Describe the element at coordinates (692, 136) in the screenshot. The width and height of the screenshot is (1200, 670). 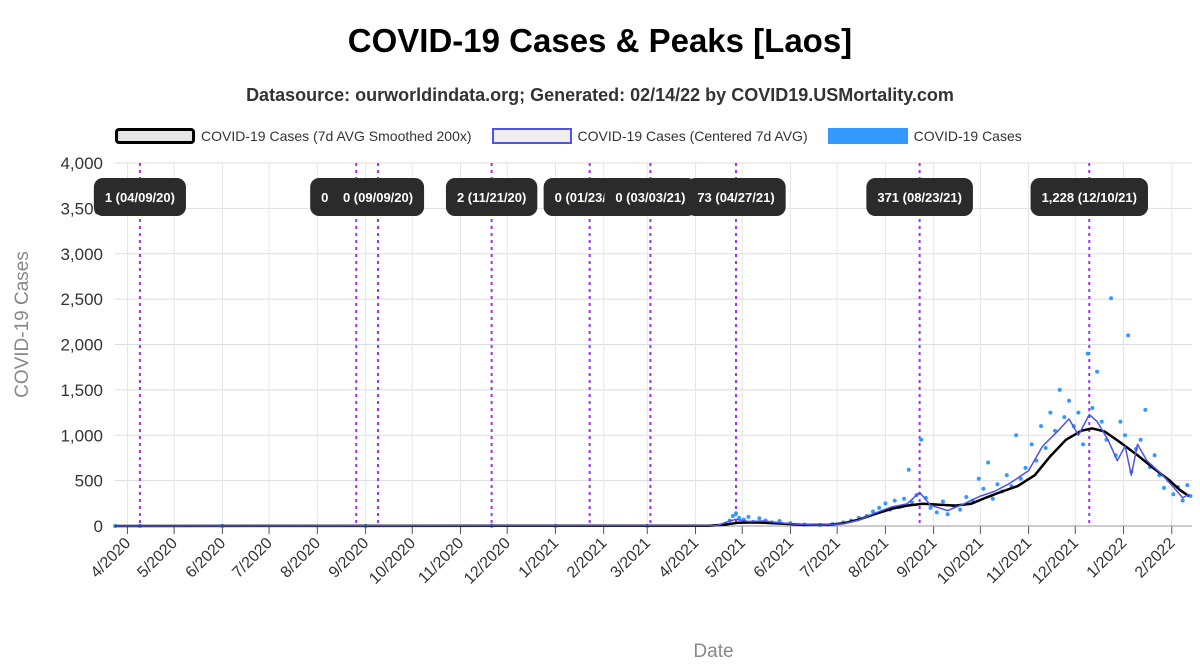
I see `legend-label-centered-avg: COVID-19 Cases (Centered 7d AVG)` at that location.